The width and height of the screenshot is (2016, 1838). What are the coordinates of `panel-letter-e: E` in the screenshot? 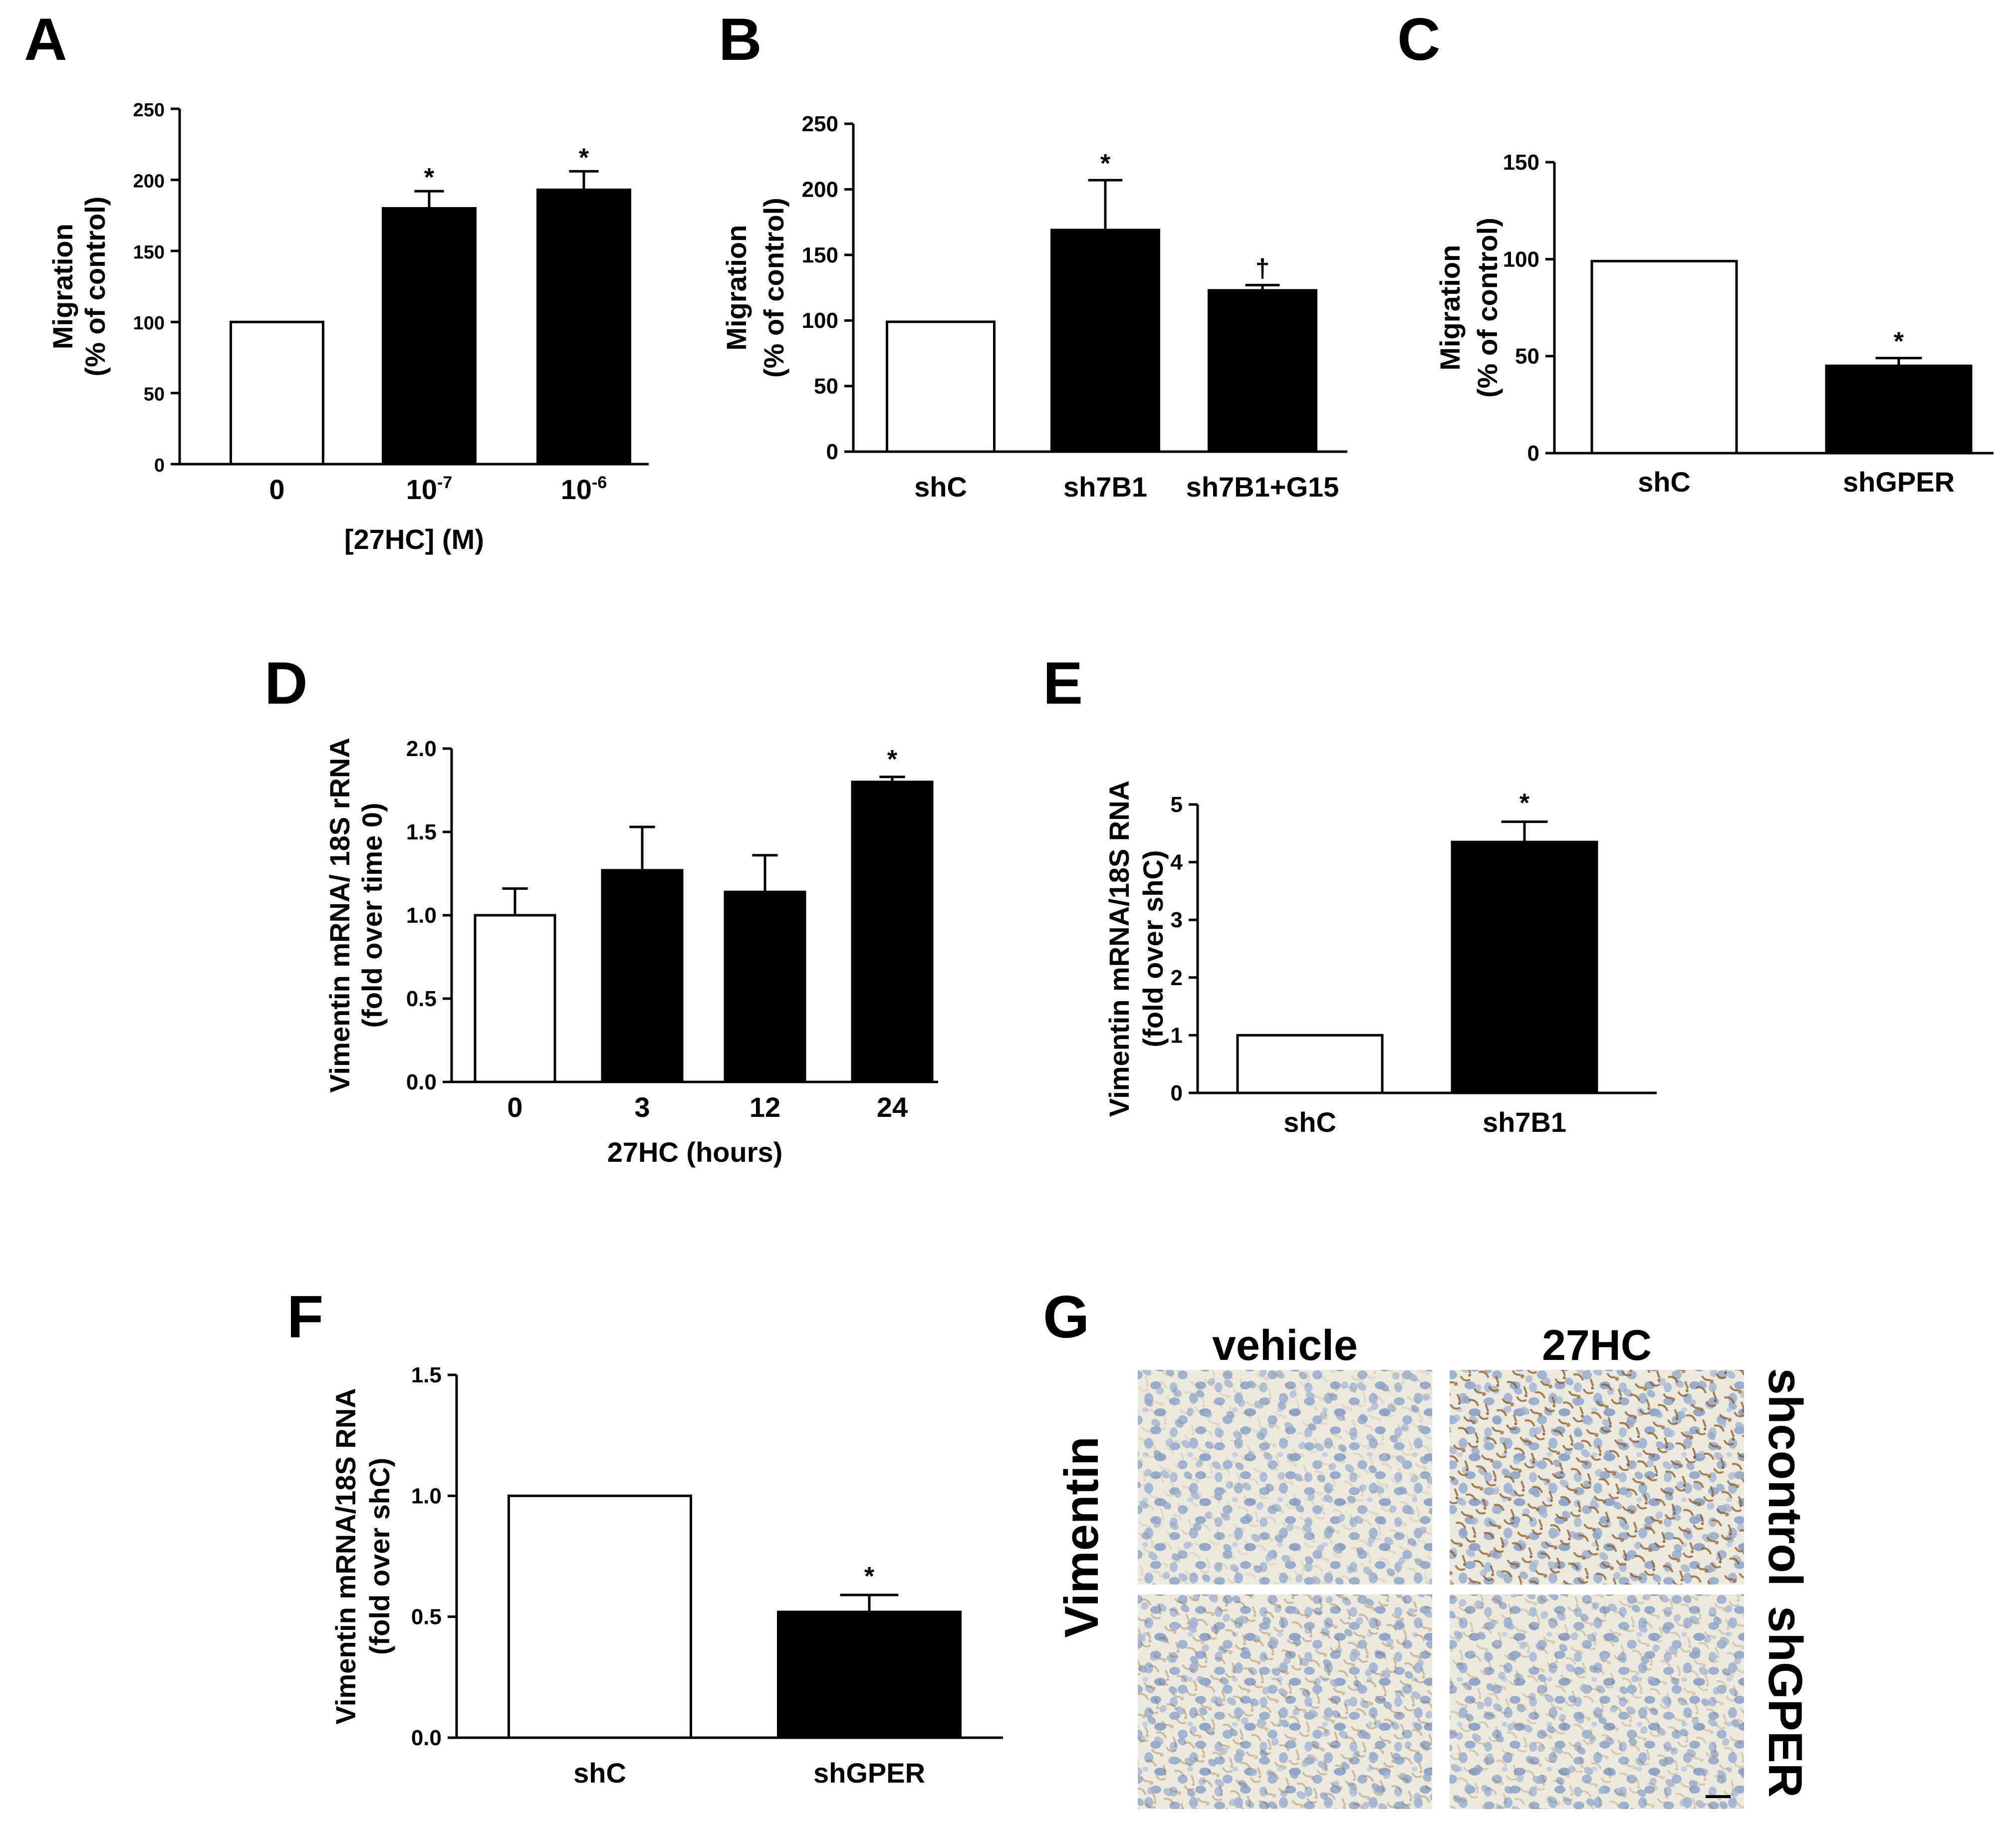 It's located at (1063, 683).